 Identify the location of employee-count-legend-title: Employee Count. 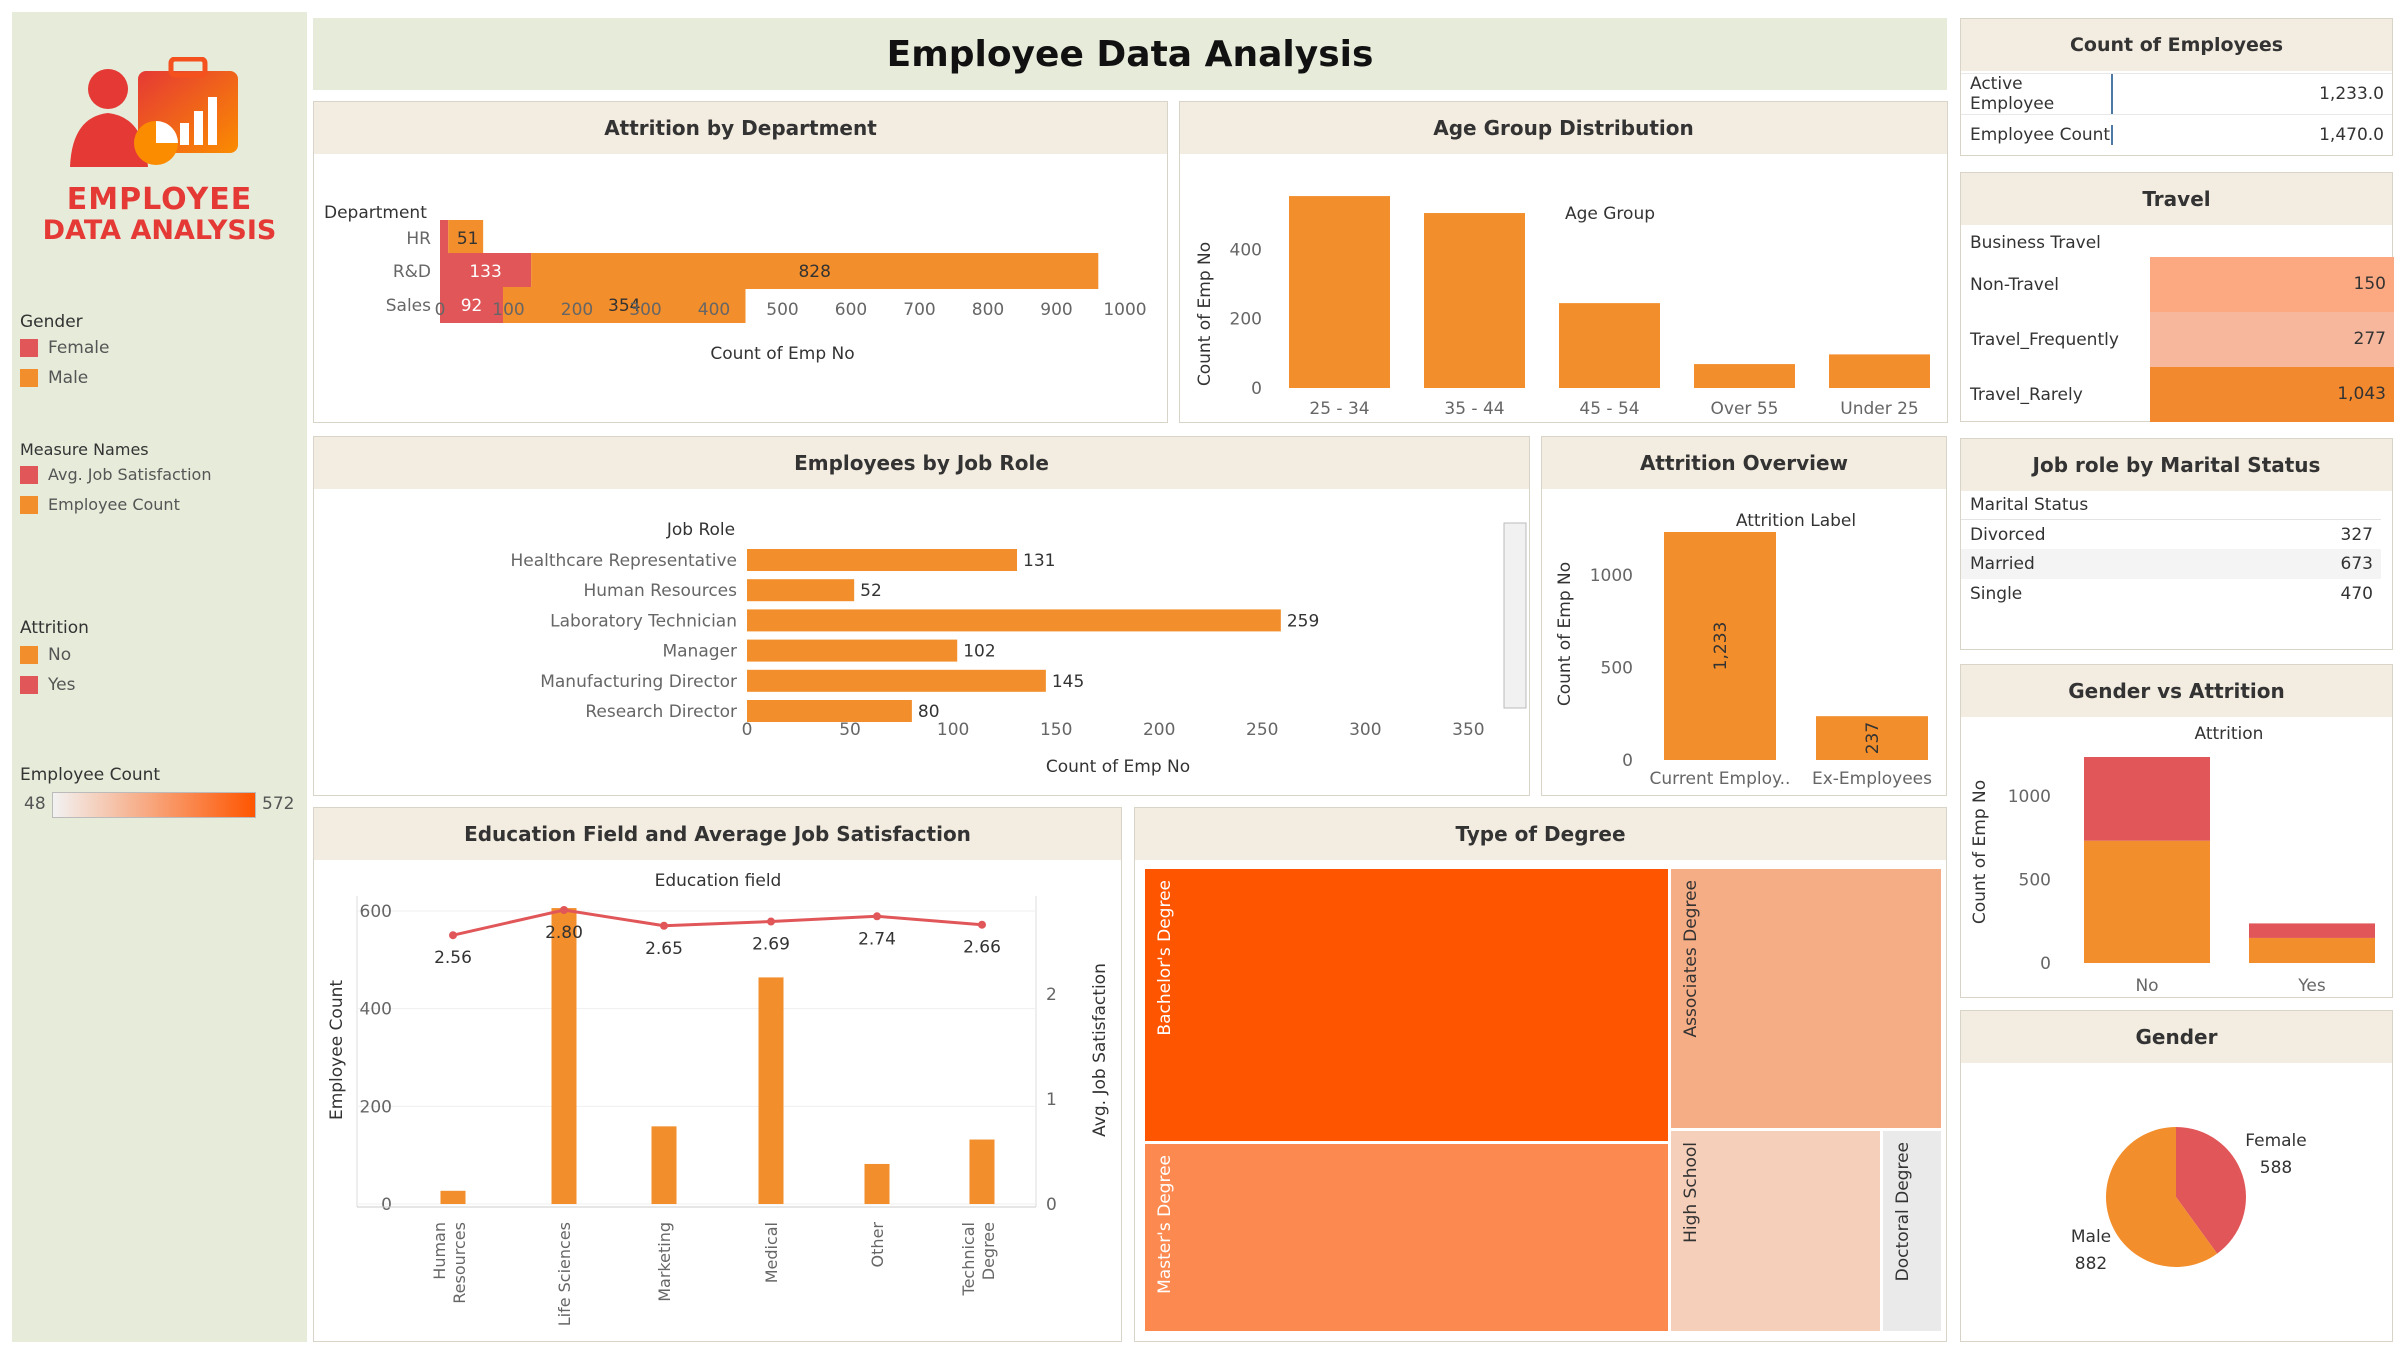
(90, 775).